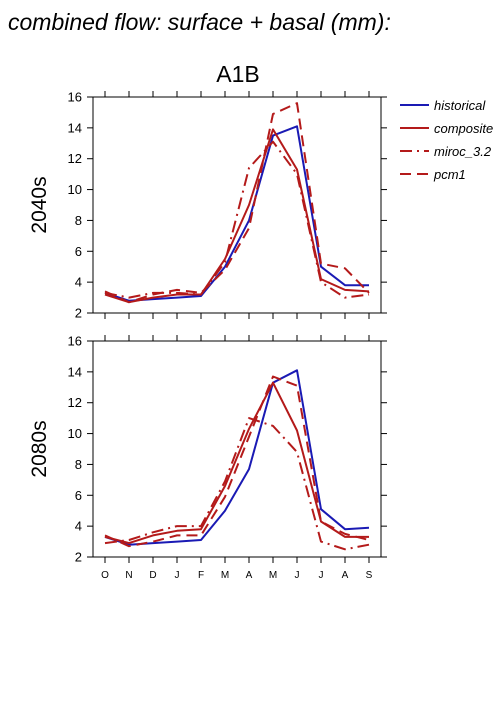 This screenshot has height=709, width=501. Describe the element at coordinates (463, 128) in the screenshot. I see `legend-label: composite` at that location.